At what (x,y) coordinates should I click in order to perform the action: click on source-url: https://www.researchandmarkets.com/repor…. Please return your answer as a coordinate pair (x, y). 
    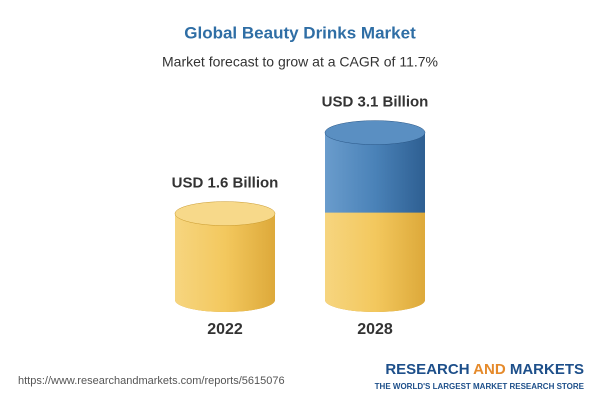
    Looking at the image, I should click on (151, 381).